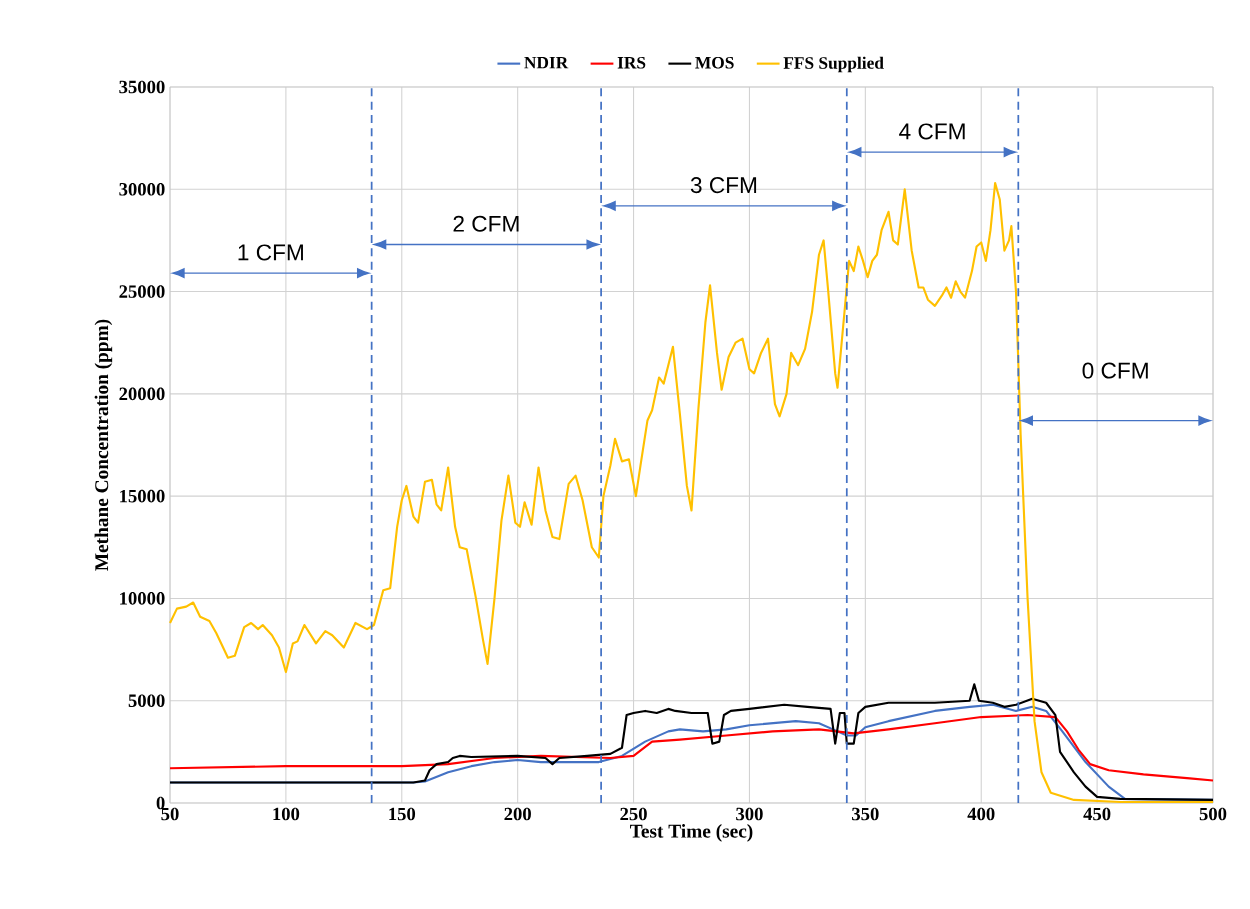 Image resolution: width=1250 pixels, height=909 pixels. Describe the element at coordinates (142, 291) in the screenshot. I see `y-tick-label: 25000` at that location.